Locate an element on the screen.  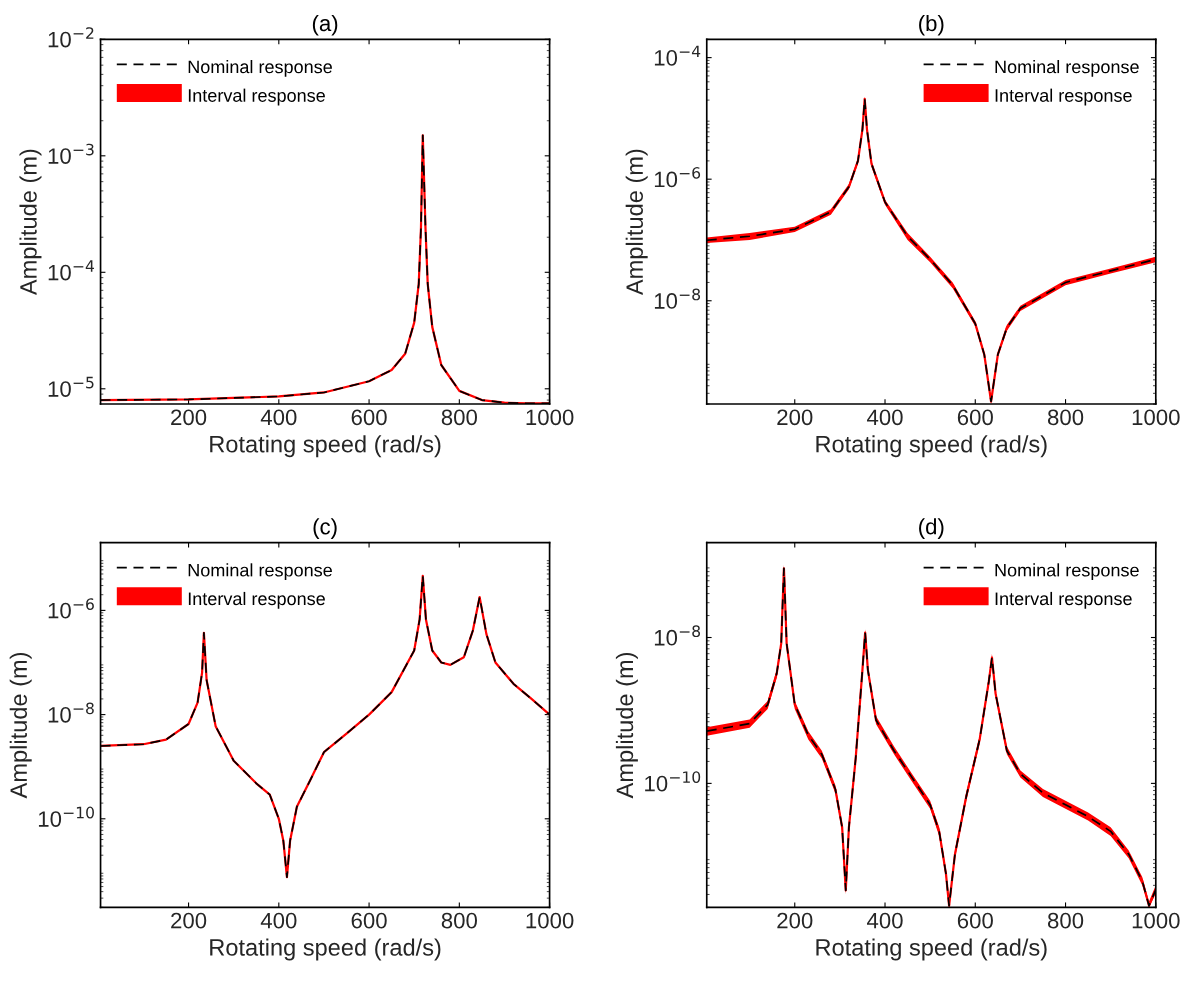
y-tick-label: 10$^{−2}$ is located at coordinates (71, 37).